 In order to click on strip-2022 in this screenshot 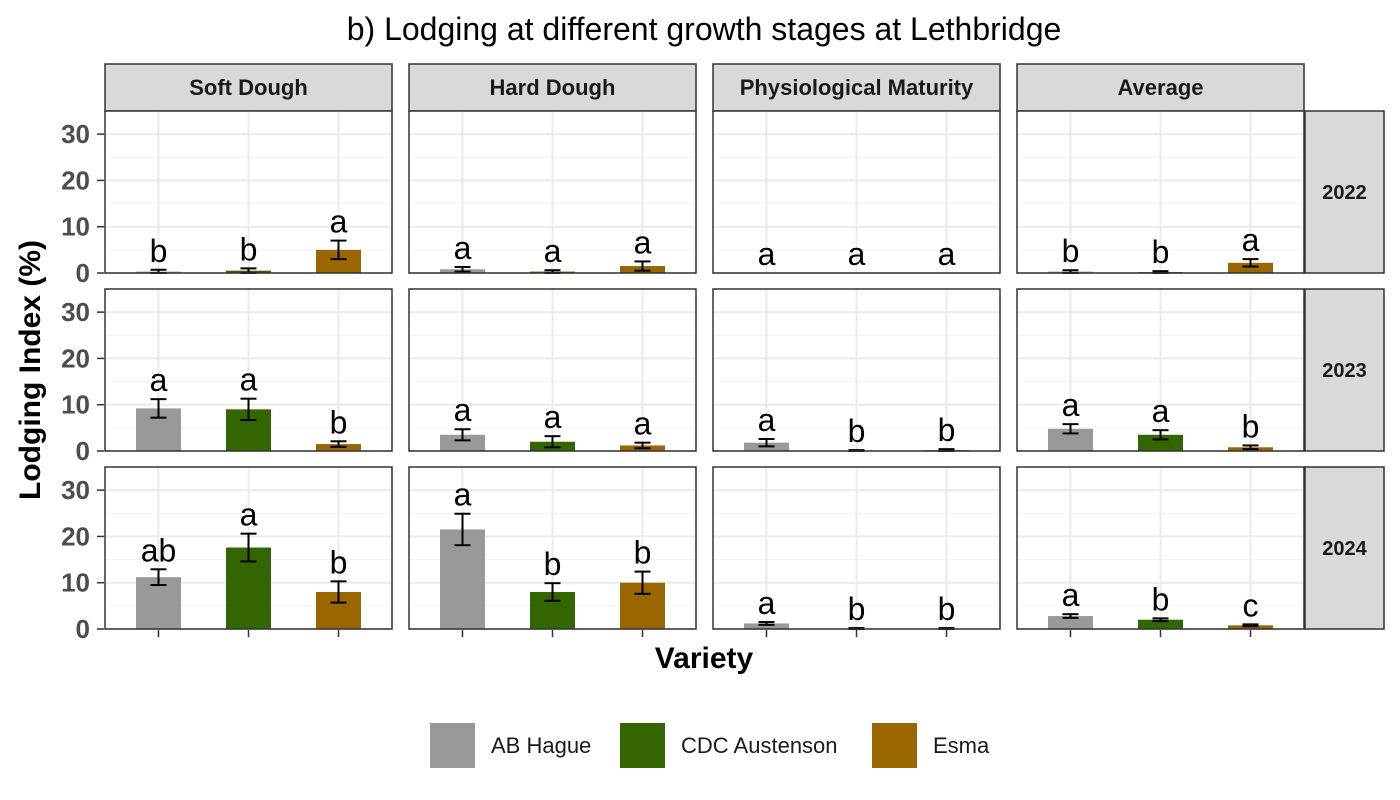, I will do `click(1344, 192)`.